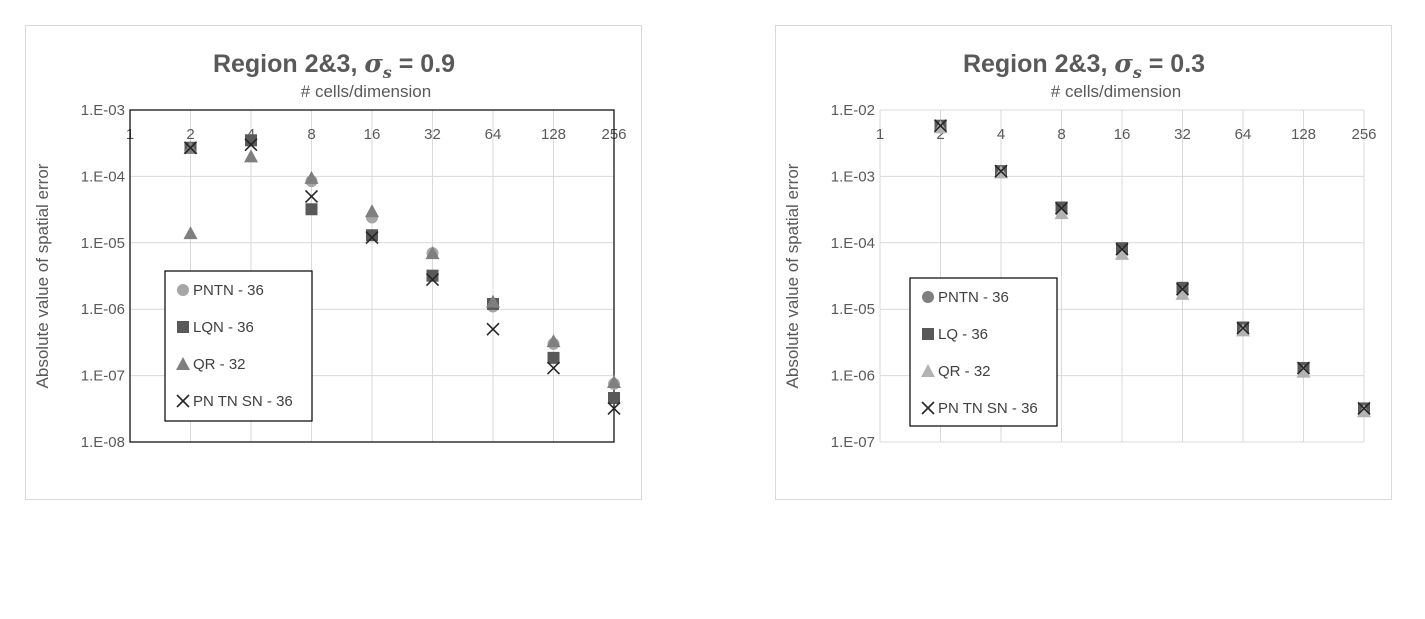 The width and height of the screenshot is (1425, 619). What do you see at coordinates (1363, 134) in the screenshot?
I see `x-tick-label: 256` at bounding box center [1363, 134].